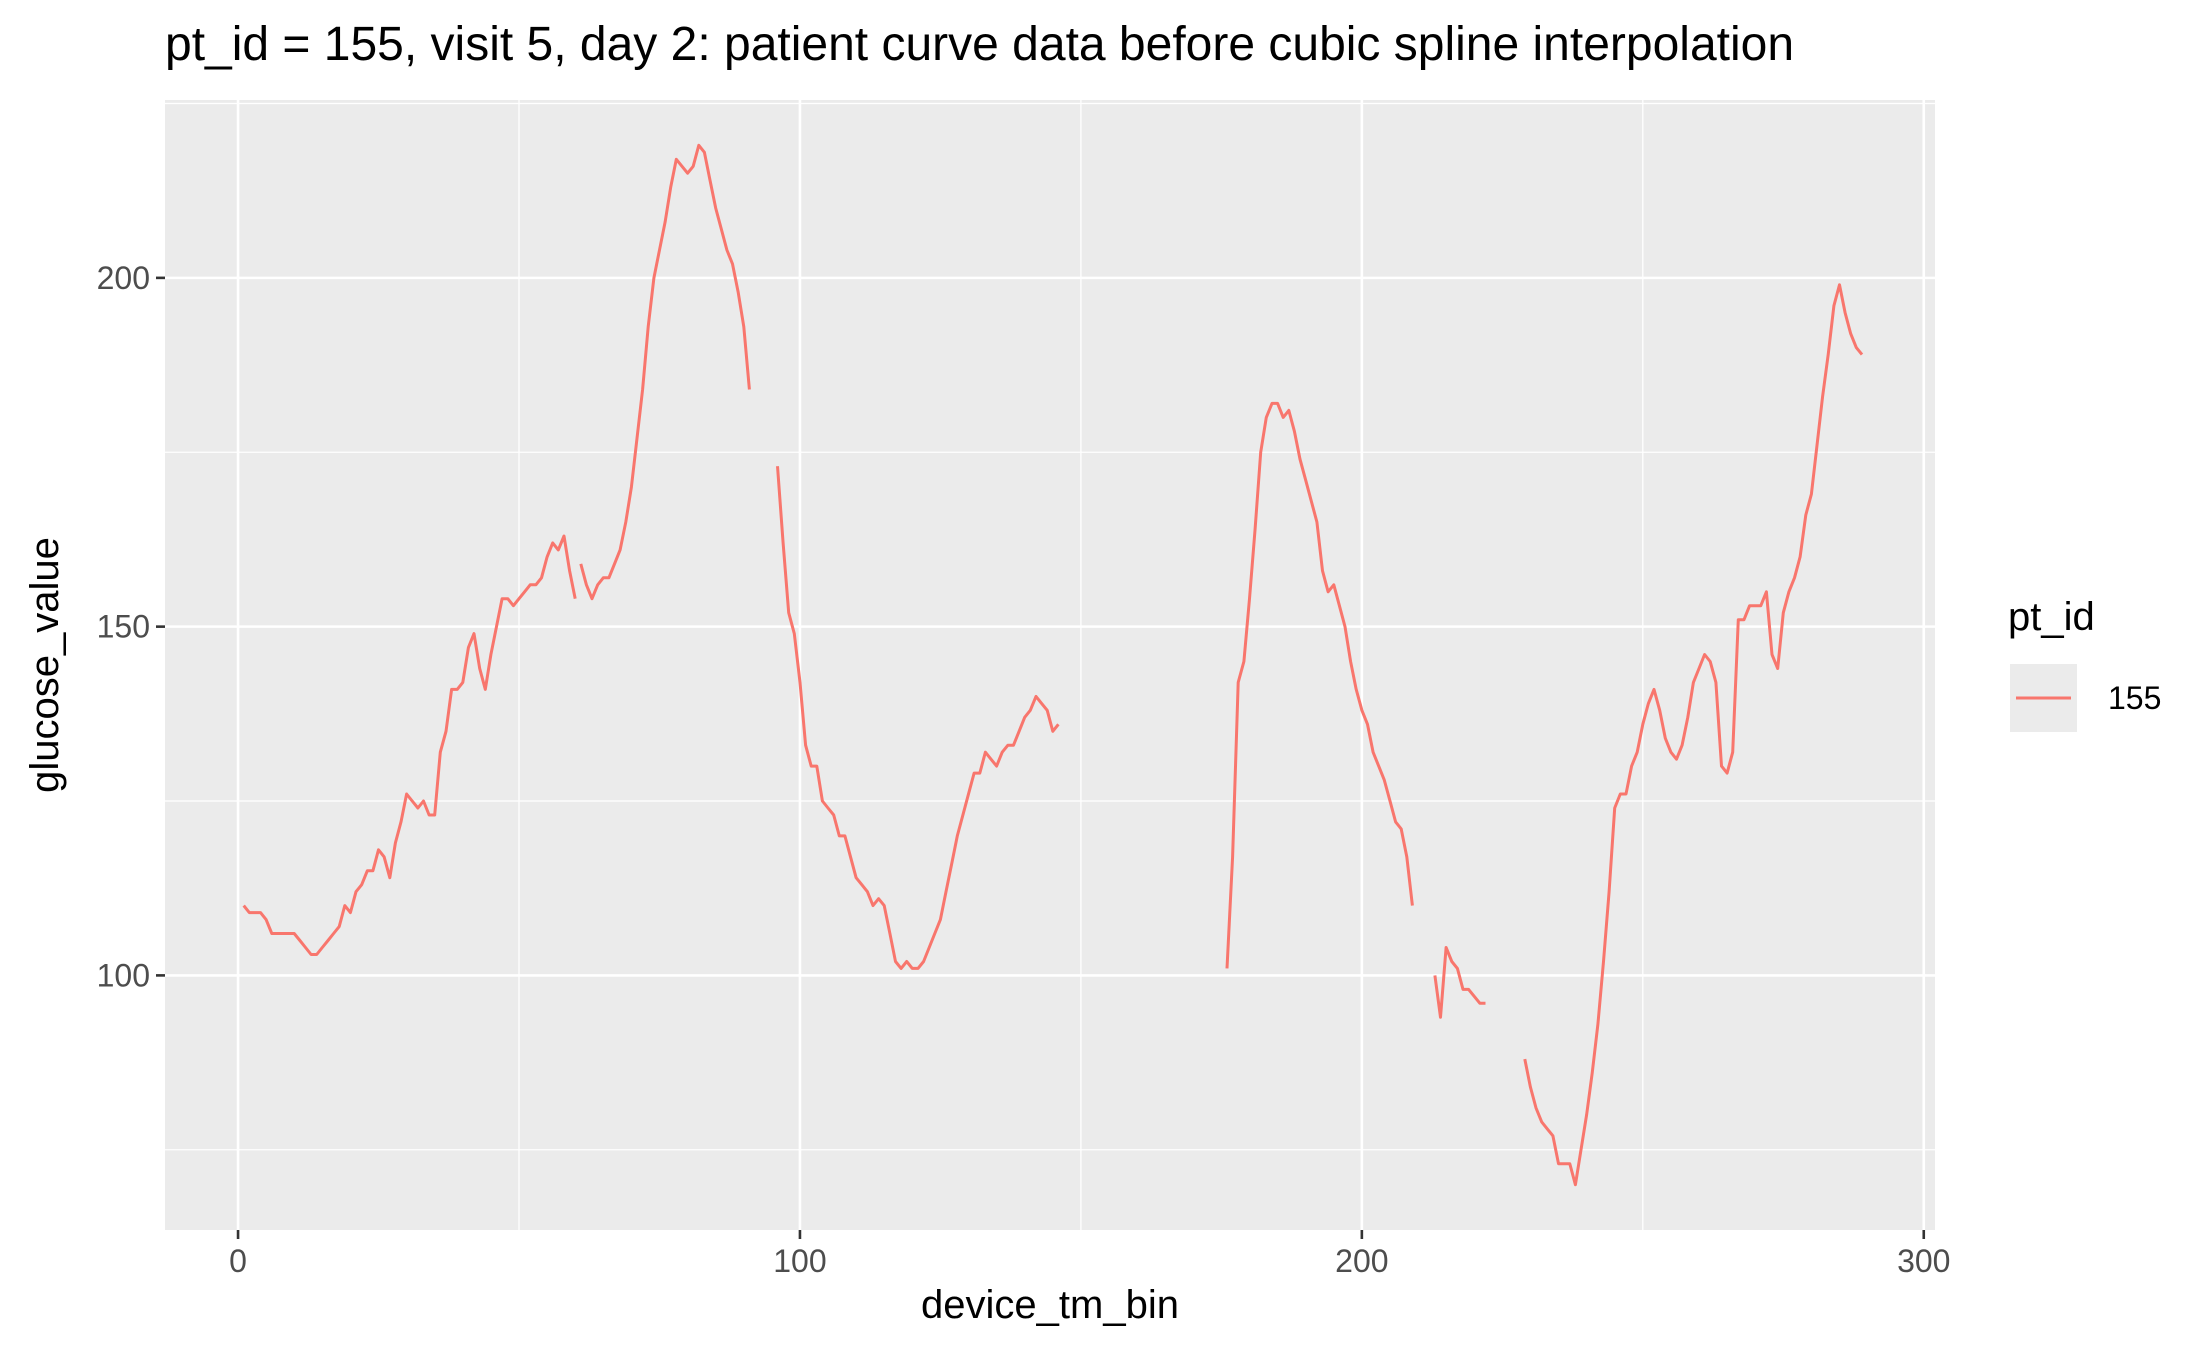  Describe the element at coordinates (1923, 1261) in the screenshot. I see `x-tick-label: 300` at that location.